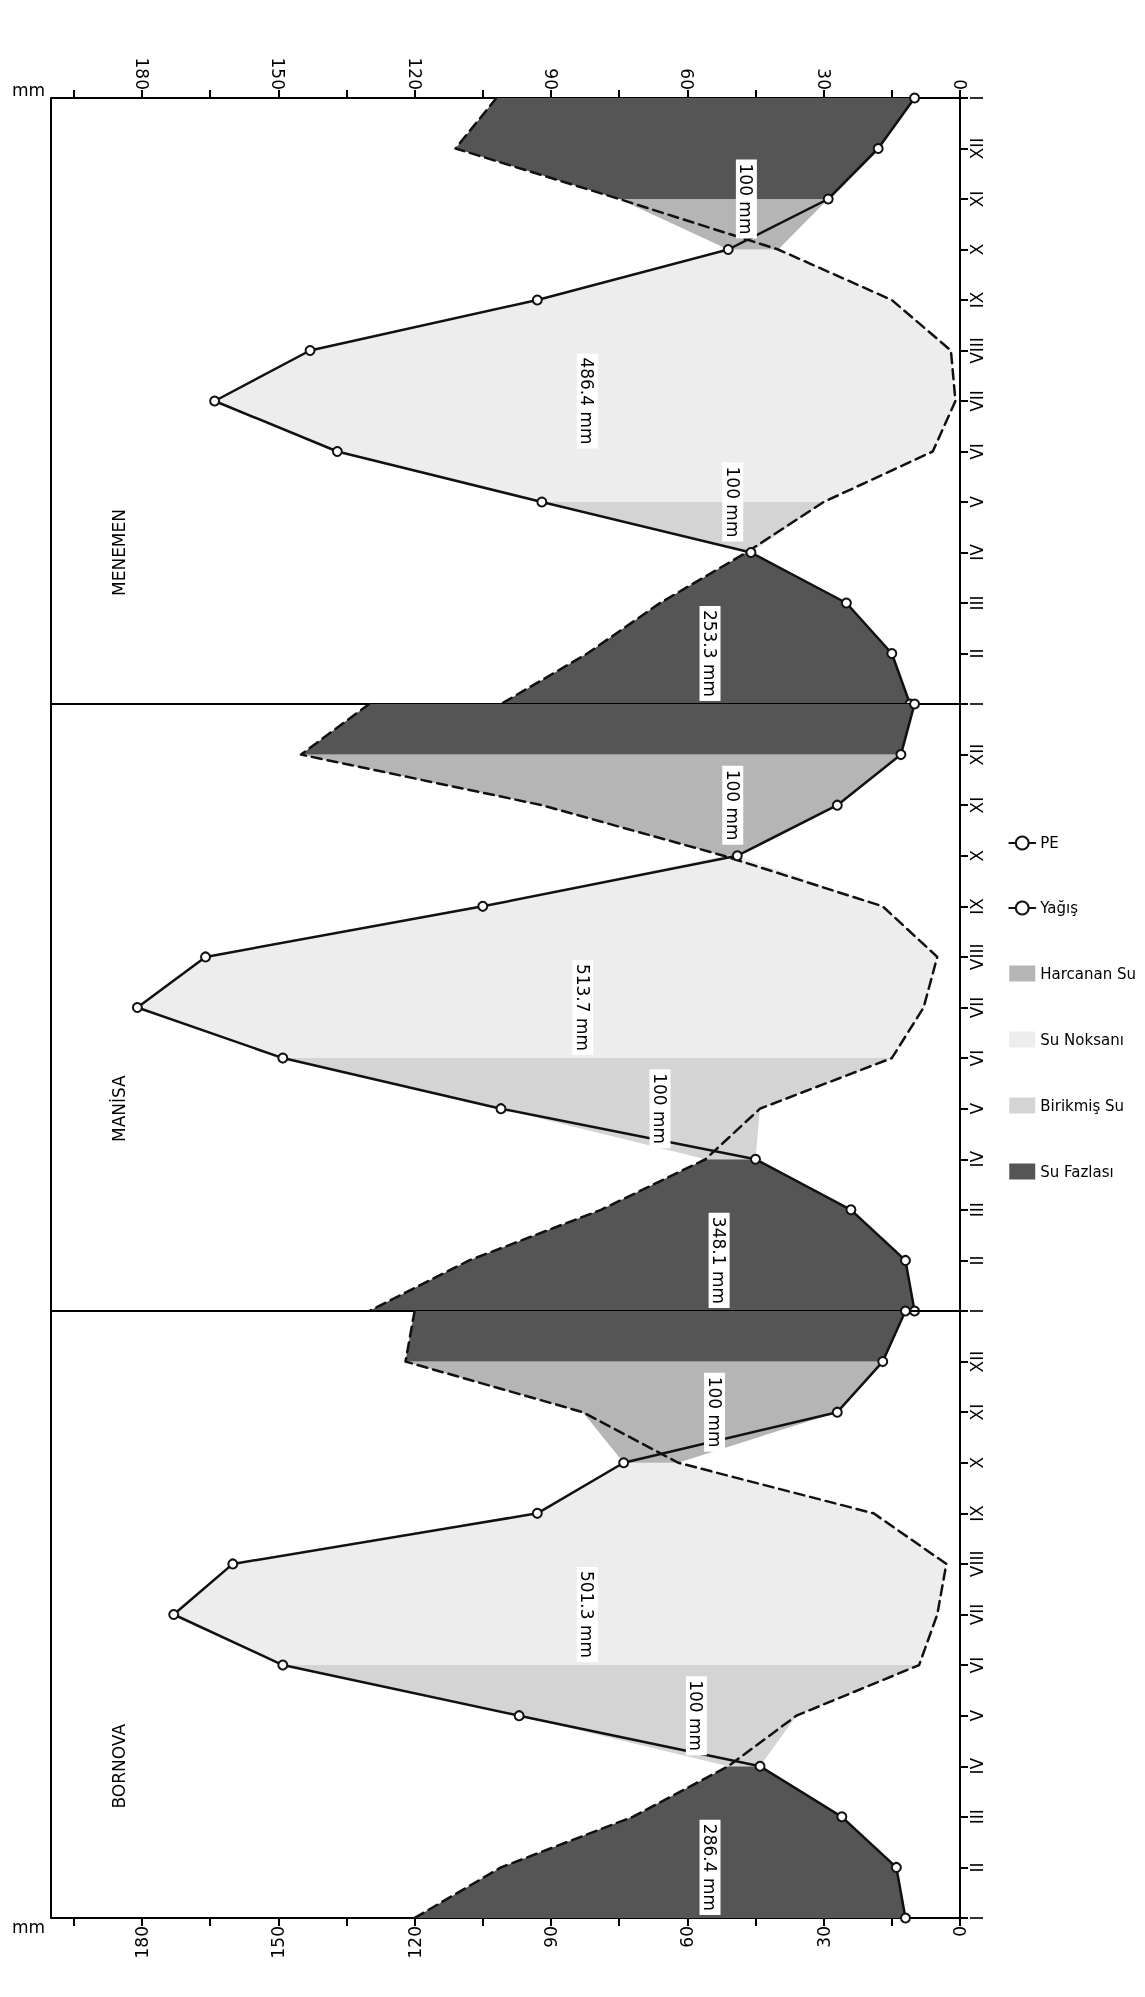 The height and width of the screenshot is (1997, 1145). What do you see at coordinates (141, 73) in the screenshot?
I see `x2-tick-label: 180` at bounding box center [141, 73].